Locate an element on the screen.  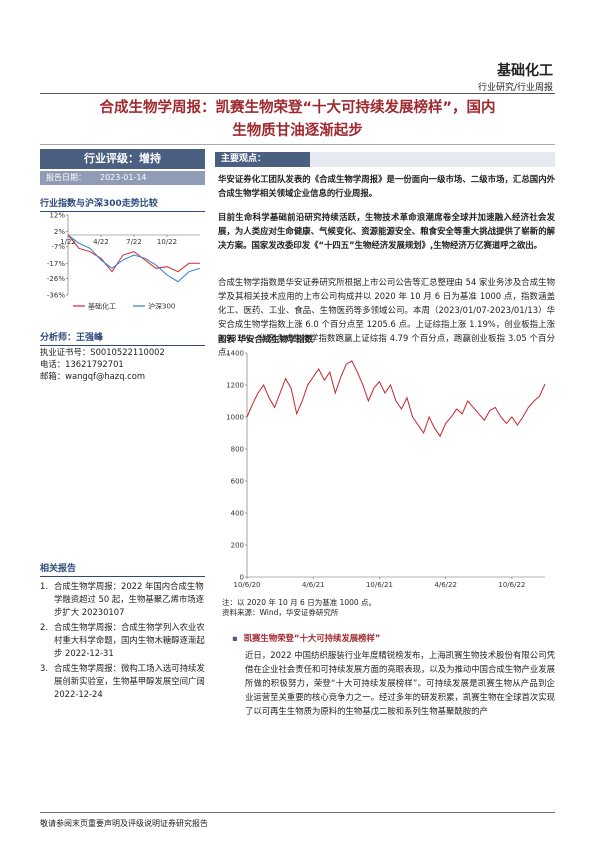
contact: 邮箱：wangqf@hazq.com is located at coordinates (122, 376).